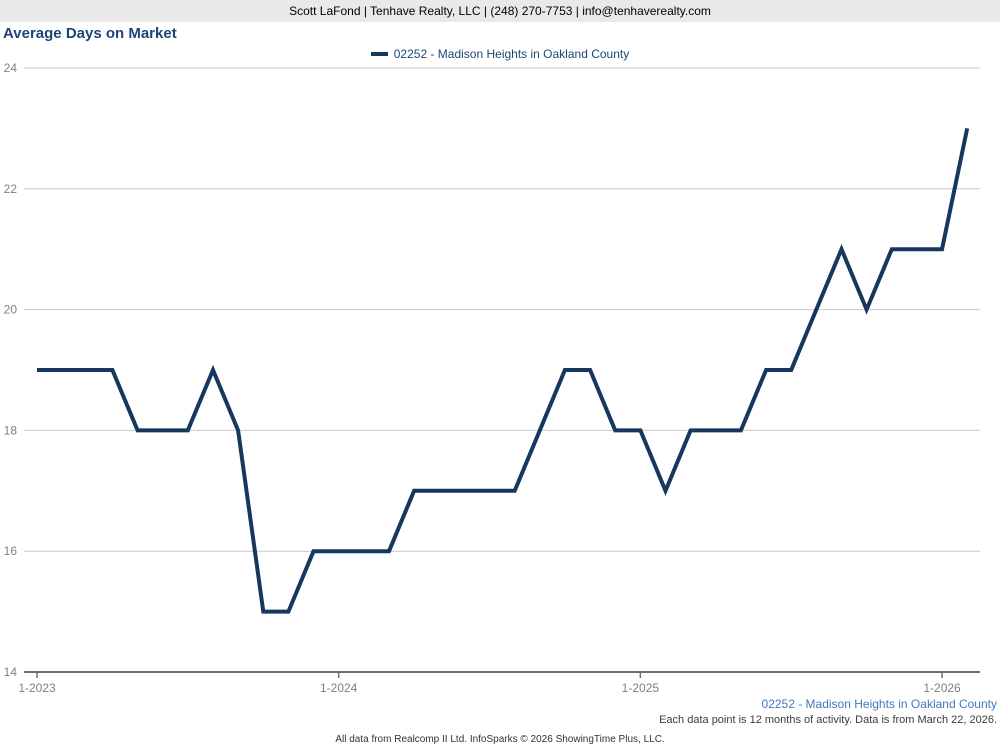 The height and width of the screenshot is (750, 1000). What do you see at coordinates (942, 688) in the screenshot?
I see `x-tick-label: 1-2026` at bounding box center [942, 688].